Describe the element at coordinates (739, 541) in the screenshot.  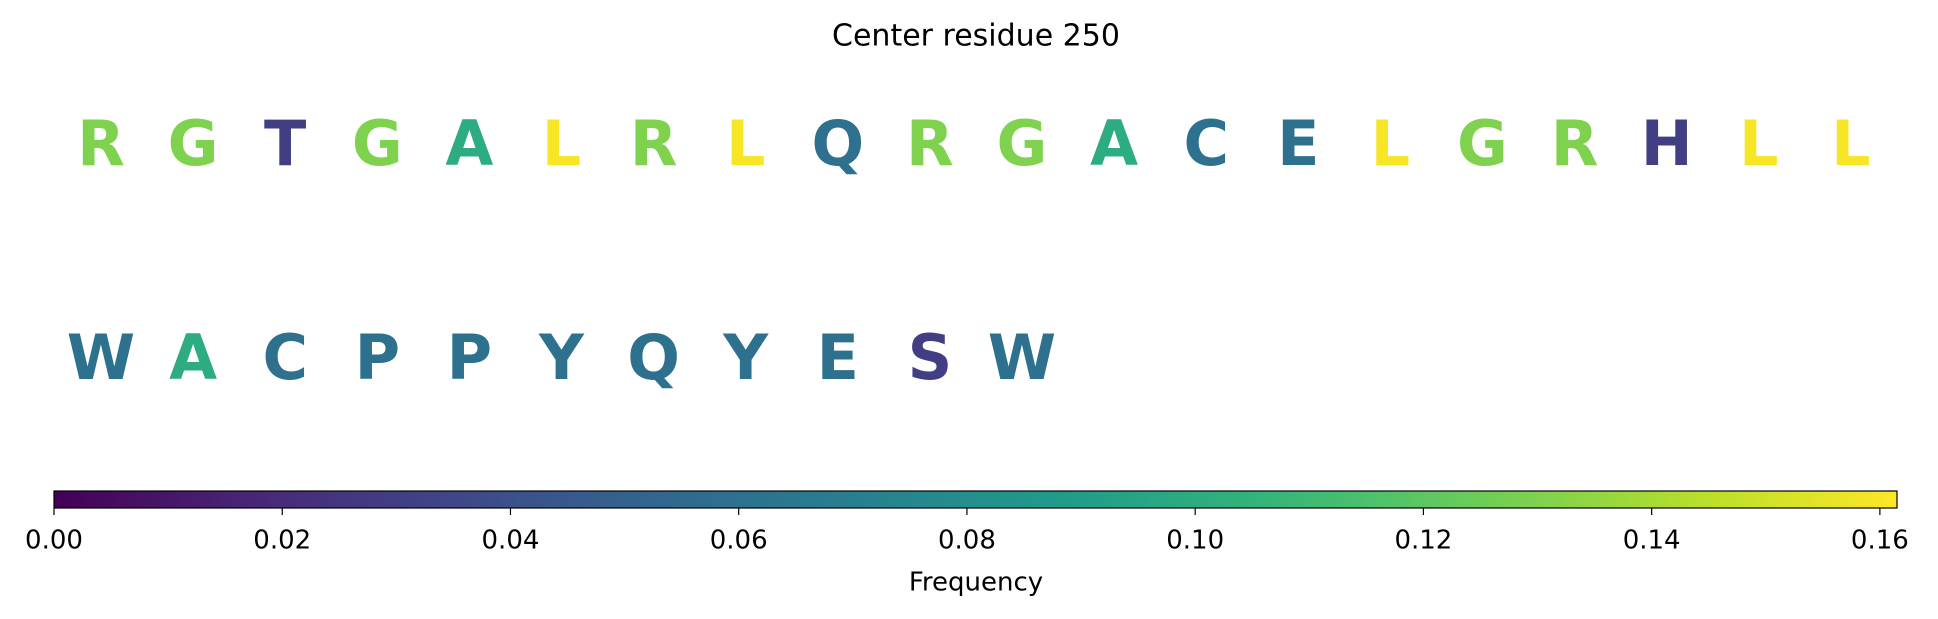
I see `colorbar-tick-label: 0.06` at that location.